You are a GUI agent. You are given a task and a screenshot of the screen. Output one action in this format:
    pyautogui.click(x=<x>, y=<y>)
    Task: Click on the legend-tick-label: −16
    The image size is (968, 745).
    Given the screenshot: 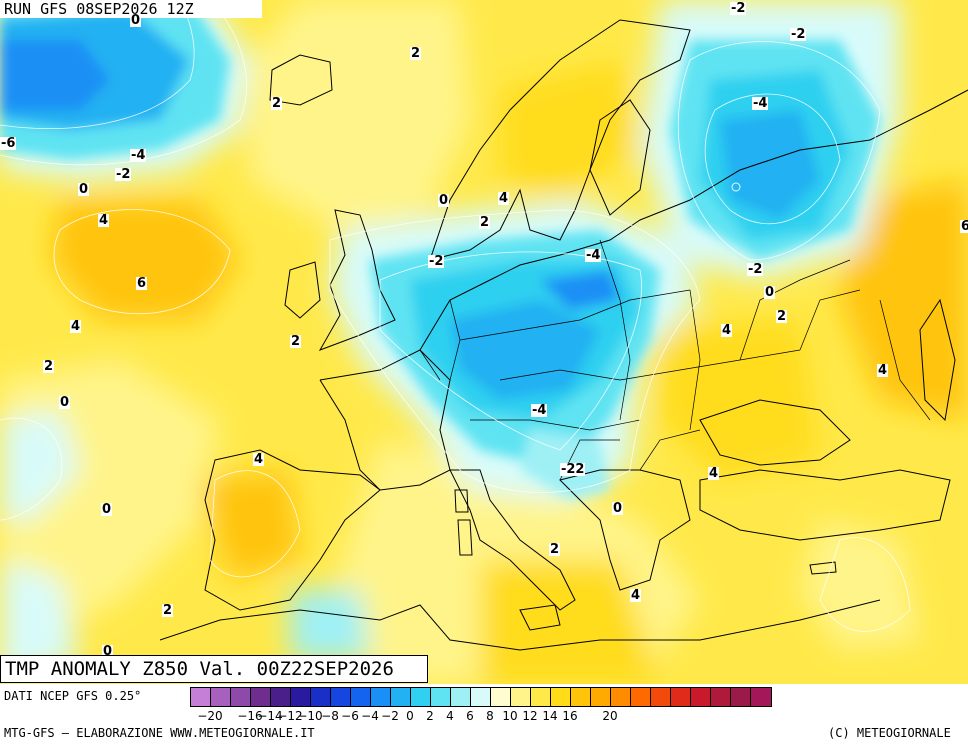 What is the action you would take?
    pyautogui.click(x=250, y=716)
    